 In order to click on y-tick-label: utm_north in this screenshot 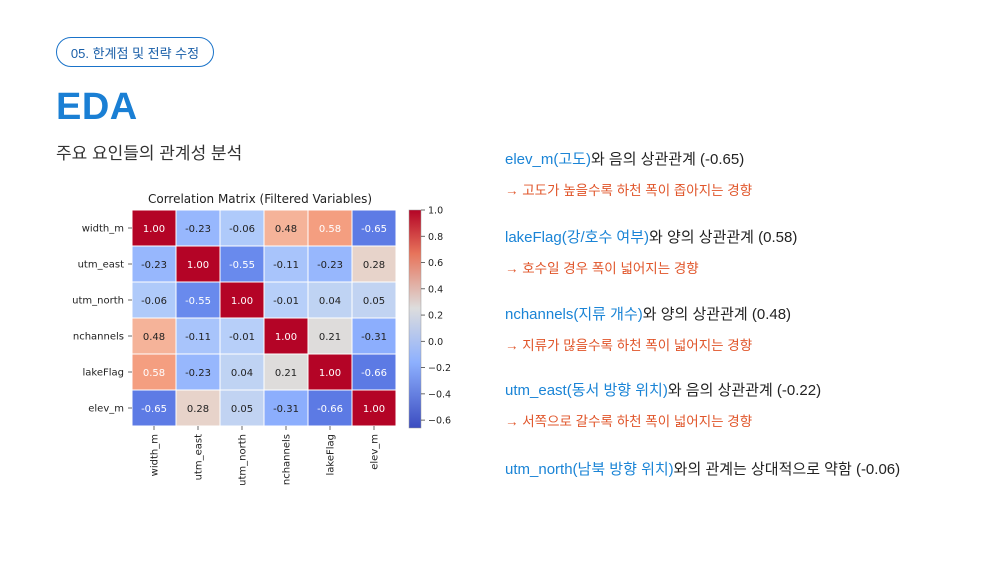, I will do `click(98, 301)`.